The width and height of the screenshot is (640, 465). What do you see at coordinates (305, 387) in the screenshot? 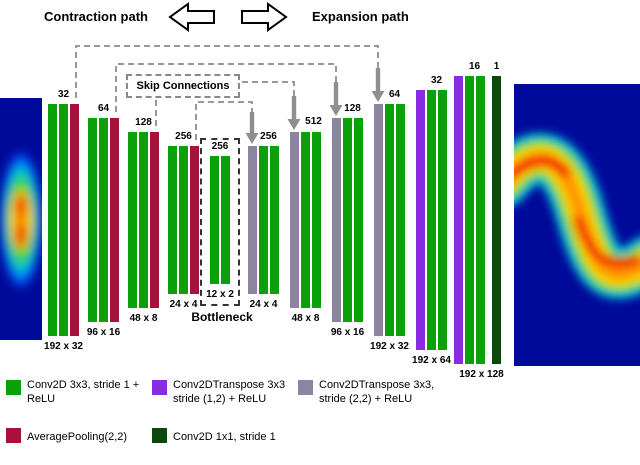
I see `legend-transpose22-swatch` at bounding box center [305, 387].